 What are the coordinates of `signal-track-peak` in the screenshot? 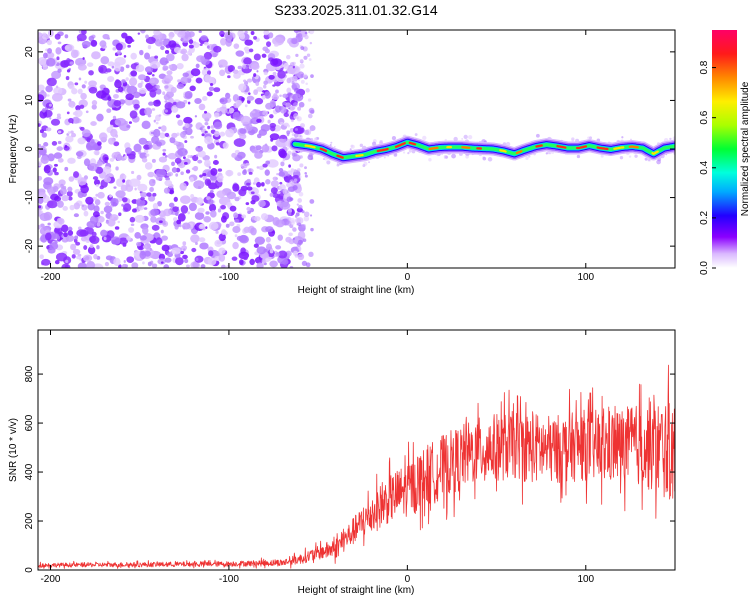 It's located at (310, 146).